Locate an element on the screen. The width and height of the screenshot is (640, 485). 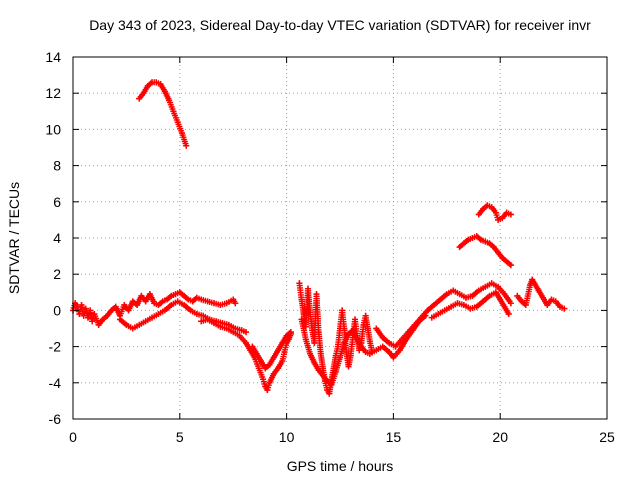
x-tick-label: 15 is located at coordinates (394, 437).